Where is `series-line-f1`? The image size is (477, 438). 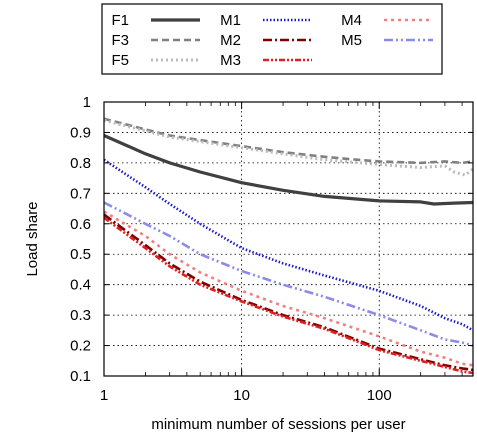 series-line-f1 is located at coordinates (288, 170).